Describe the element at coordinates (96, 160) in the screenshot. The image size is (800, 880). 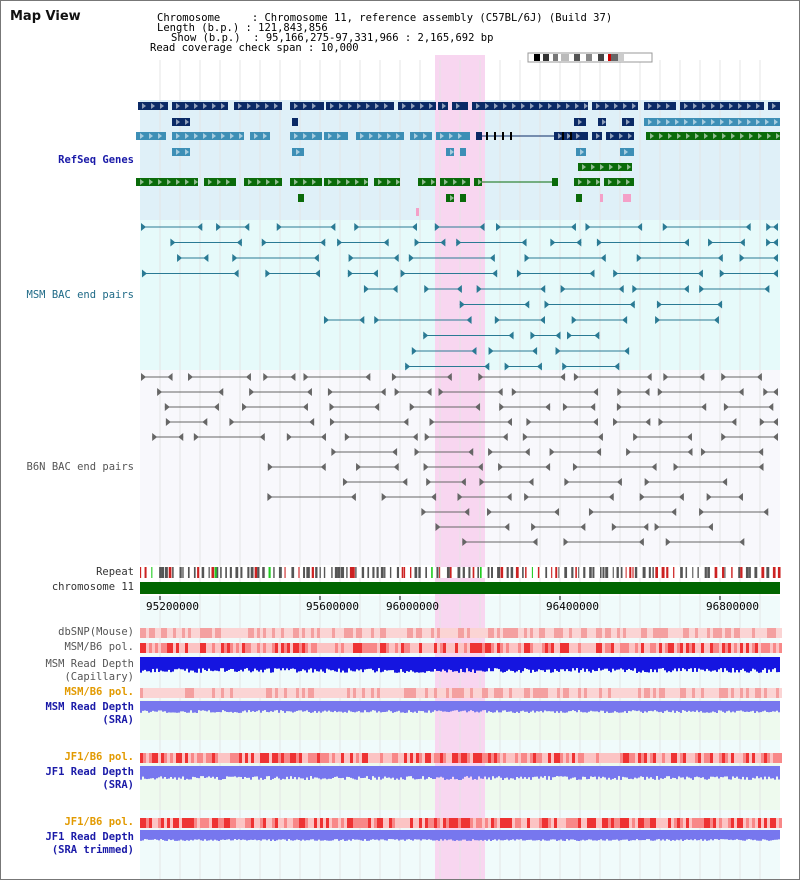
I see `track-label-refseq: RefSeq Genes` at that location.